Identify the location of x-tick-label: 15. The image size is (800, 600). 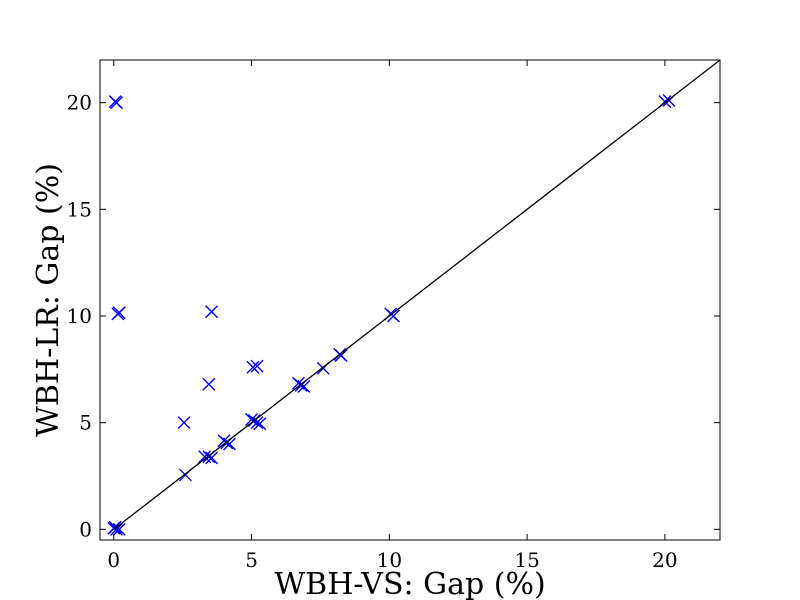
(526, 560).